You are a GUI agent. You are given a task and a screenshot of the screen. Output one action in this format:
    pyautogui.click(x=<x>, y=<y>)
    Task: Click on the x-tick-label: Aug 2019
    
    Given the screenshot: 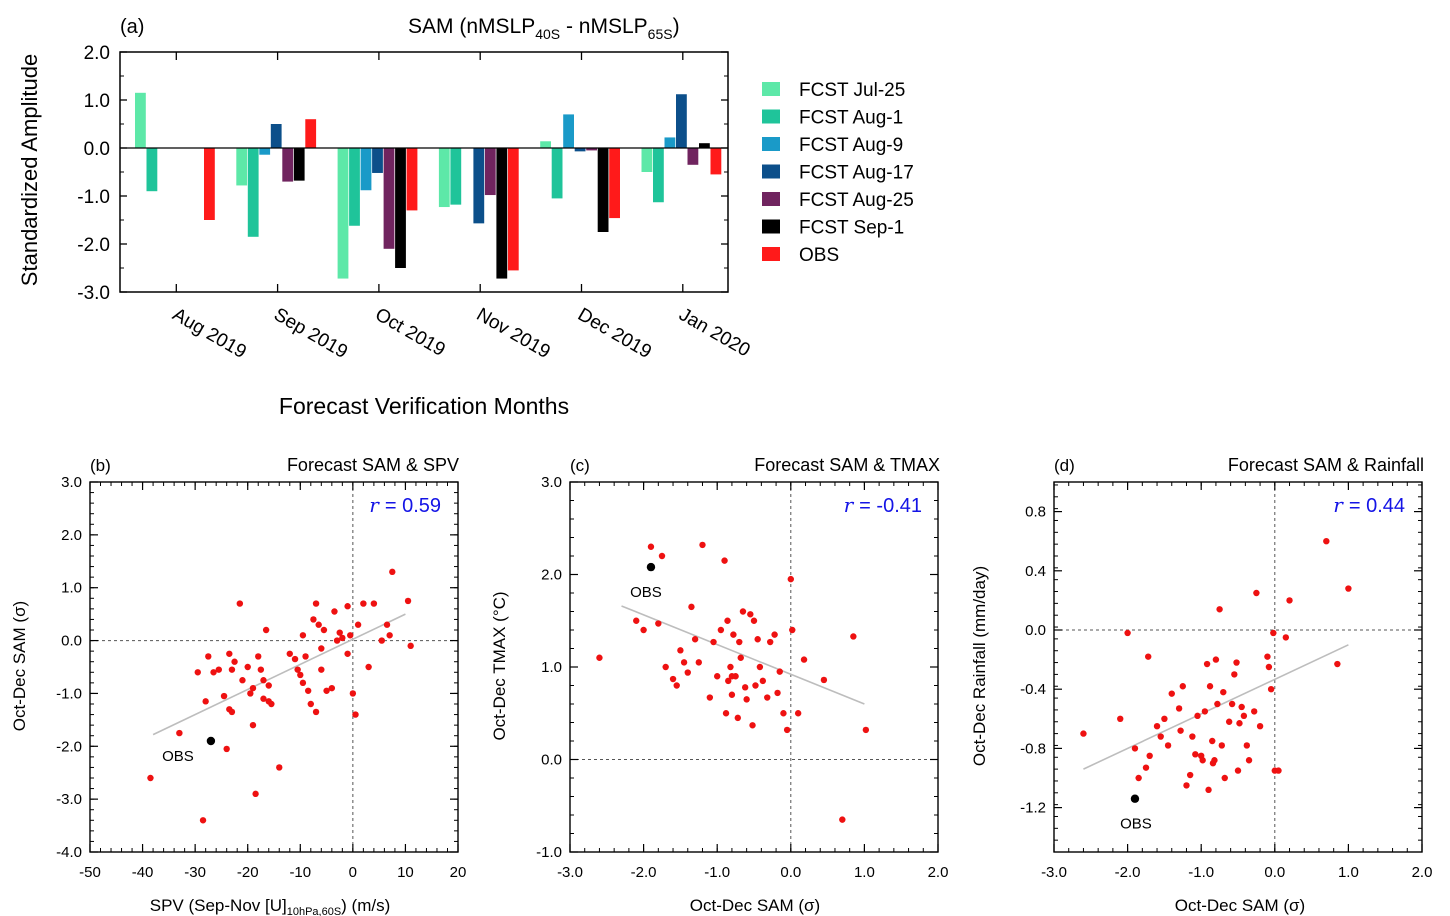 What is the action you would take?
    pyautogui.click(x=209, y=333)
    